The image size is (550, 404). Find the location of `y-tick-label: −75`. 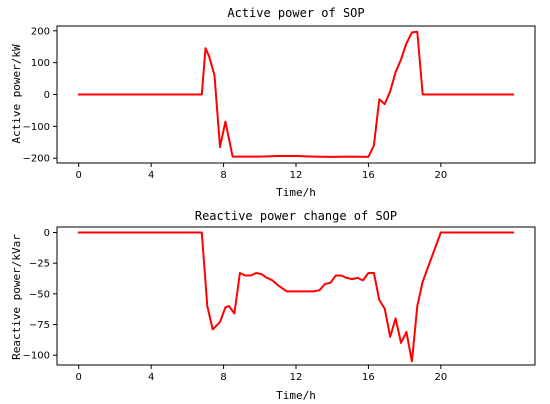

y-tick-label: −75 is located at coordinates (39, 325).